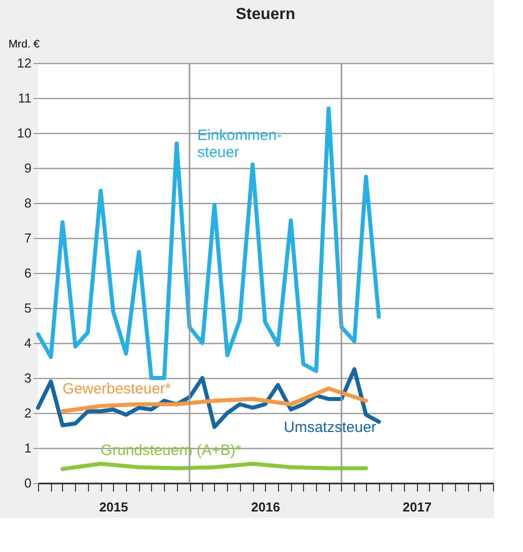 The height and width of the screenshot is (552, 523). I want to click on series-label: Einkommen- steuer, so click(239, 143).